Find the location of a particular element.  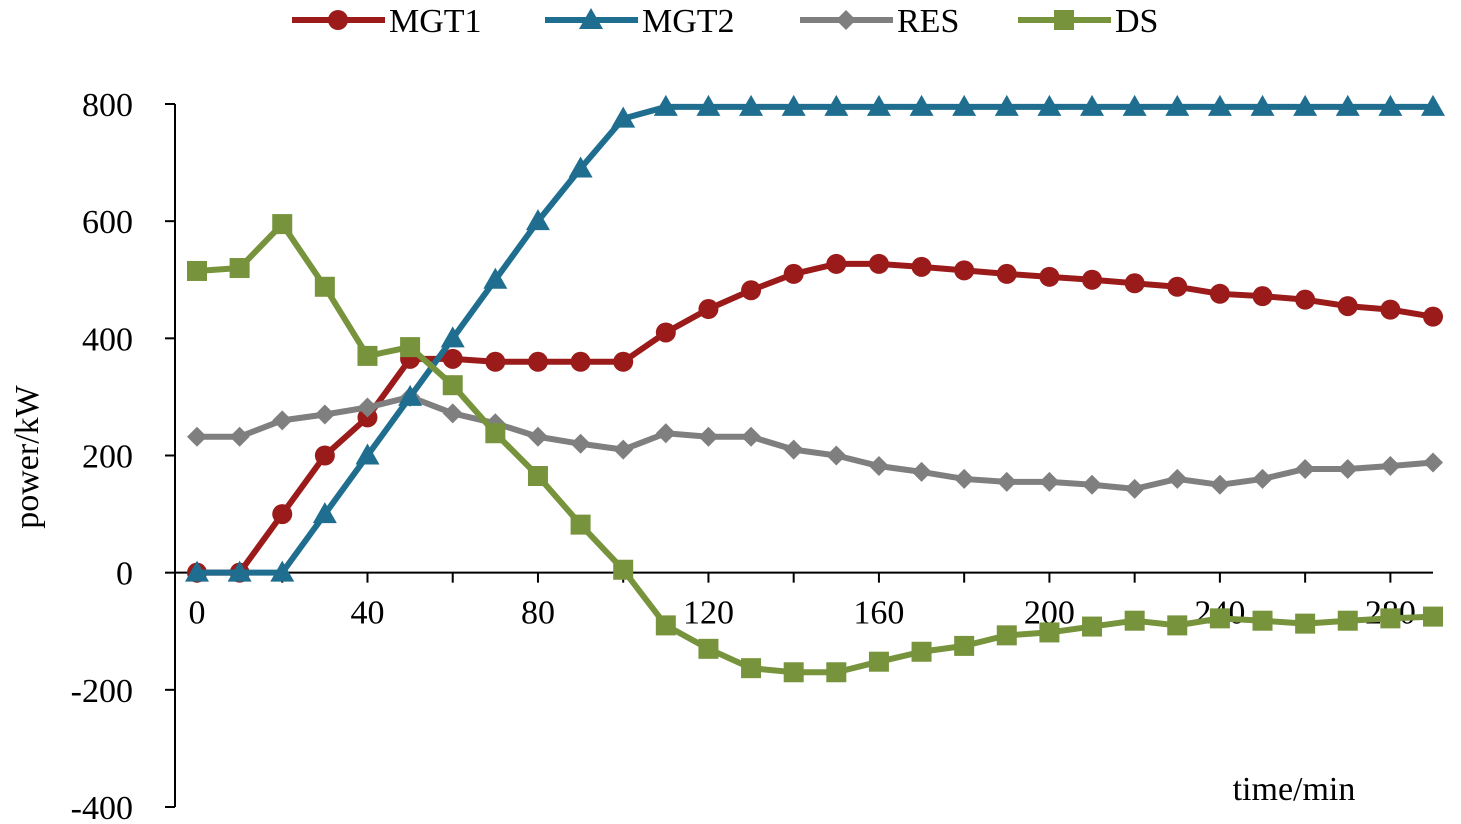

x-tick-label: 120 is located at coordinates (708, 613).